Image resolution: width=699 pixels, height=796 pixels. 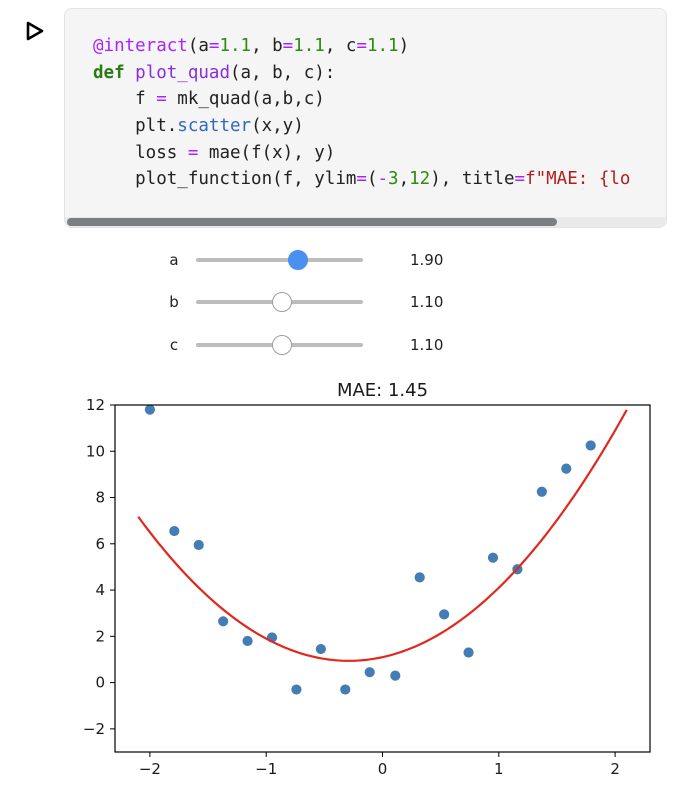 What do you see at coordinates (279, 260) in the screenshot?
I see `slider-track-a` at bounding box center [279, 260].